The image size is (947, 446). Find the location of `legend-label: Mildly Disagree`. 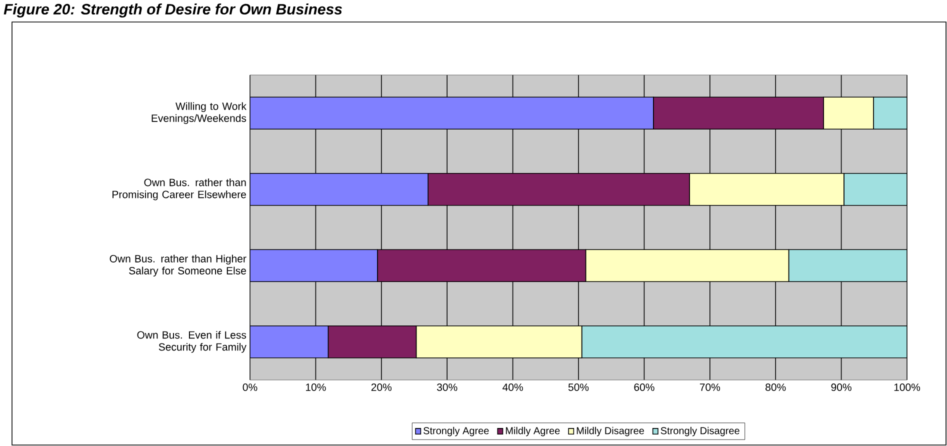

legend-label: Mildly Disagree is located at coordinates (610, 431).